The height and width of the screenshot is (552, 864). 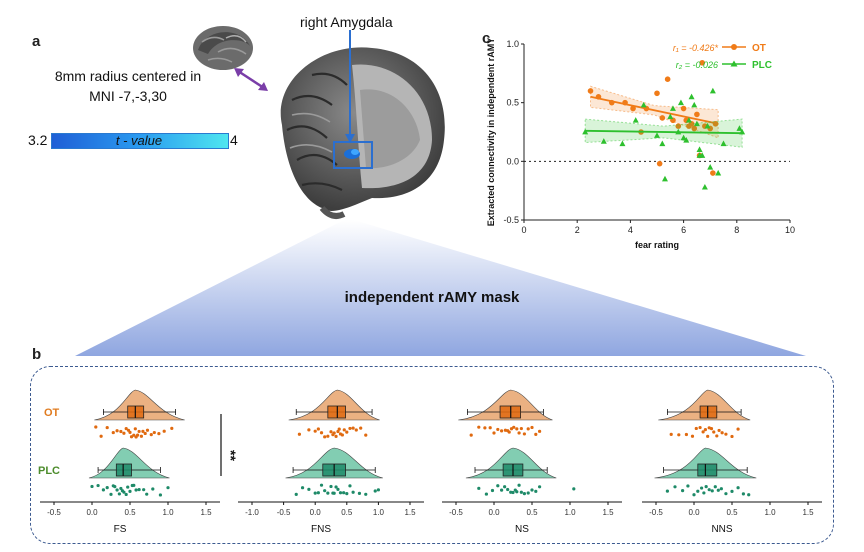 What do you see at coordinates (697, 65) in the screenshot?
I see `correlation-annotation-plc: r₂ = -0.026` at bounding box center [697, 65].